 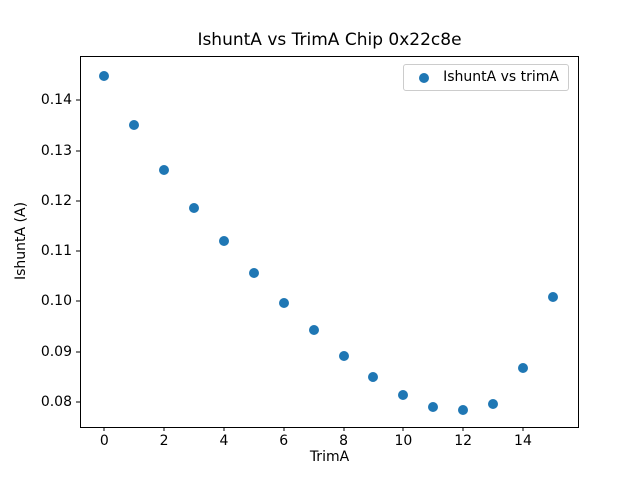 What do you see at coordinates (56, 401) in the screenshot?
I see `y-tick-label: 0.08` at bounding box center [56, 401].